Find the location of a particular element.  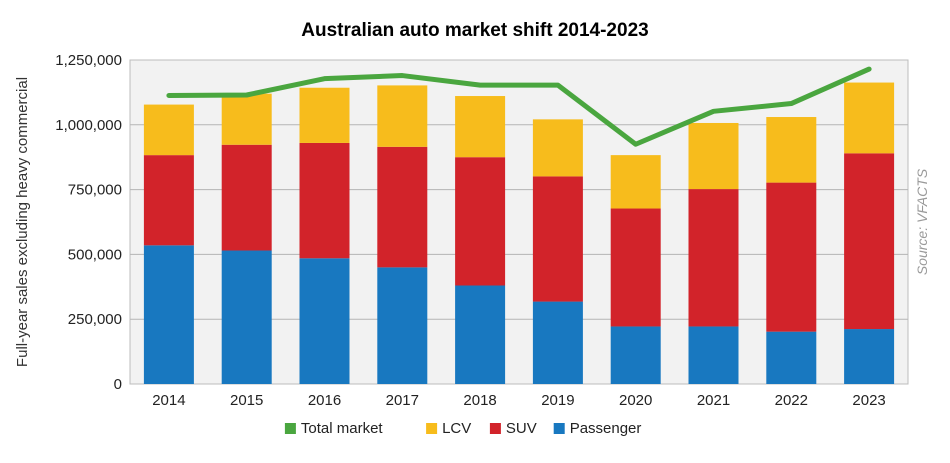

x-tick-label: 2023 is located at coordinates (868, 400).